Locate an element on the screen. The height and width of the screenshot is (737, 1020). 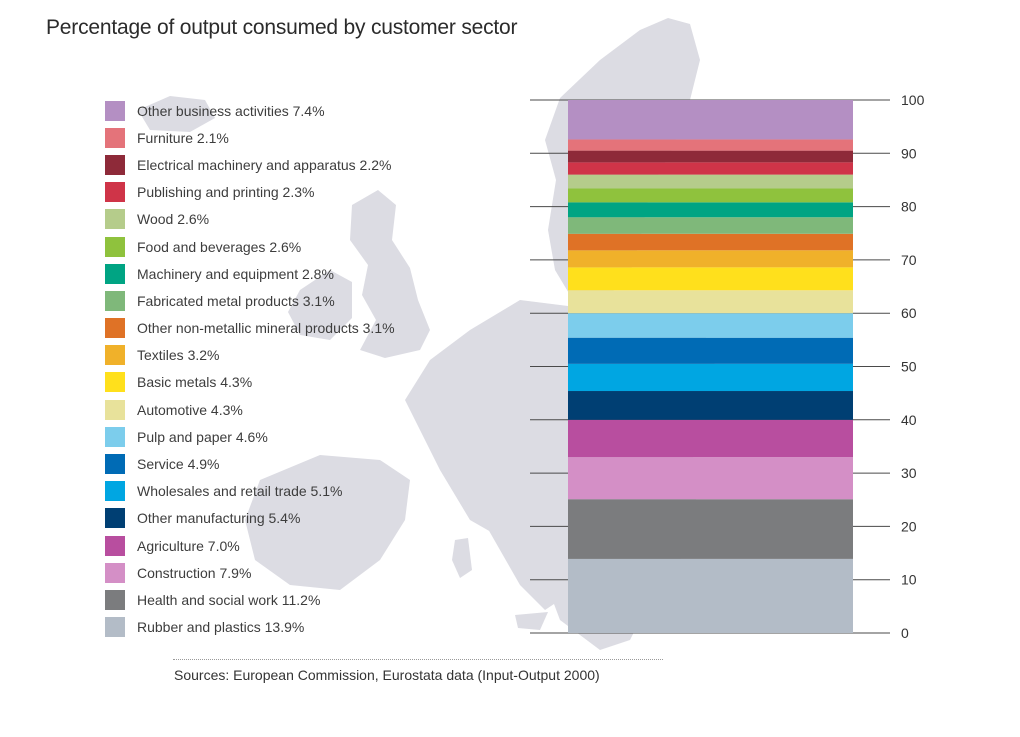
tick-label: 80 is located at coordinates (909, 207).